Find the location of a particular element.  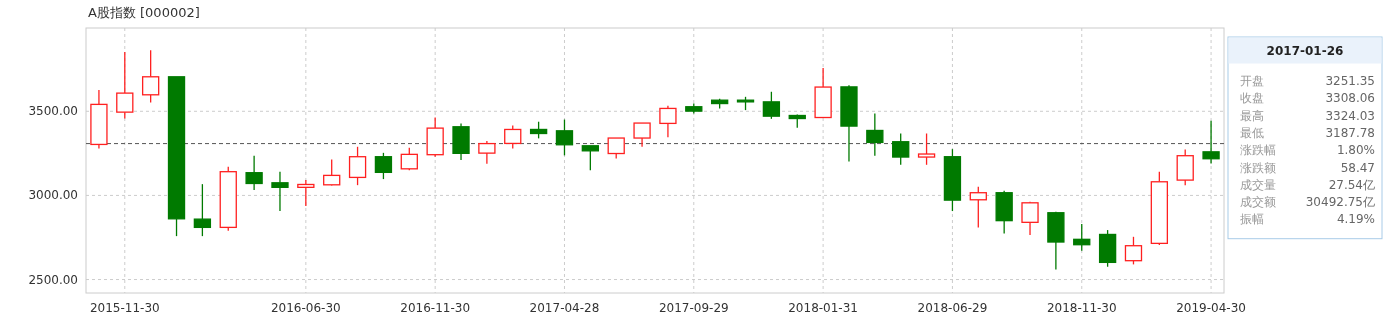

card-label: 涨跌幅 is located at coordinates (1258, 150).